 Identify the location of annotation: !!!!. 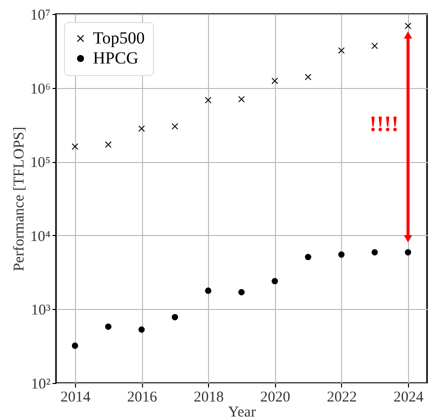
(384, 123).